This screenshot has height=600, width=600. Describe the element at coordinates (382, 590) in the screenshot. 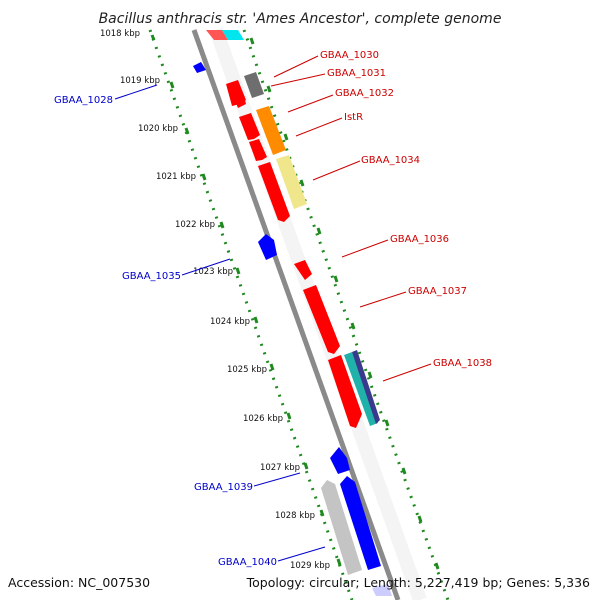

I see `gene-arrow-bottom-lavender` at that location.